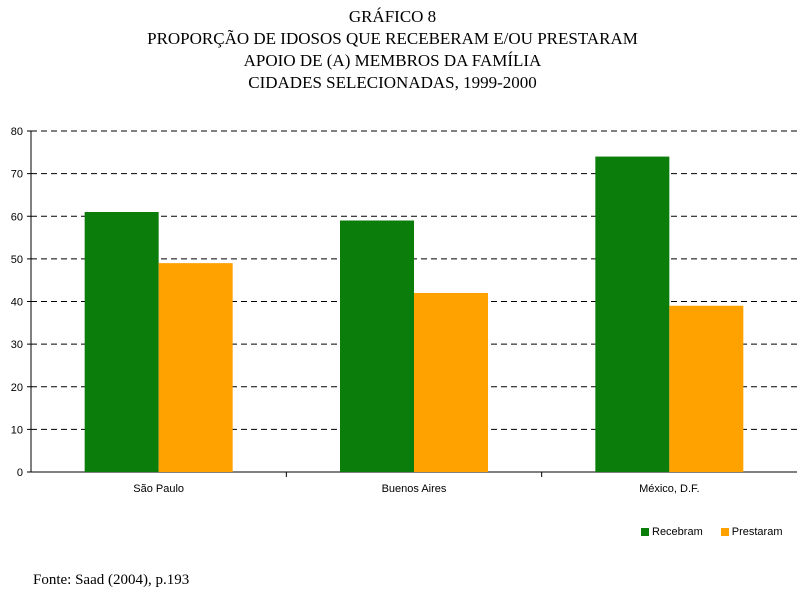  I want to click on x-tick-label: México, D.F., so click(669, 489).